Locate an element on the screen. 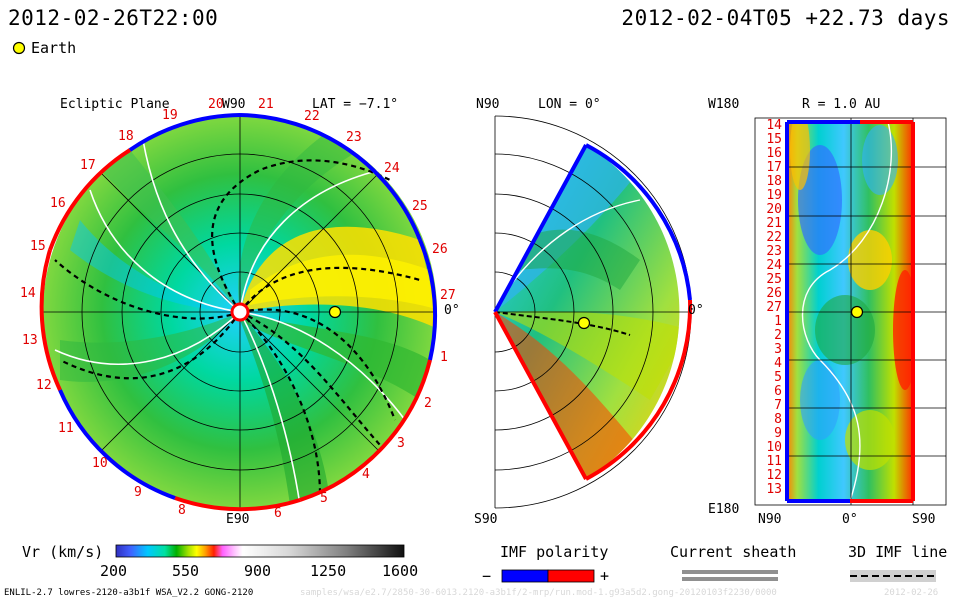  carrington-tick-15: 15 is located at coordinates (38, 246).